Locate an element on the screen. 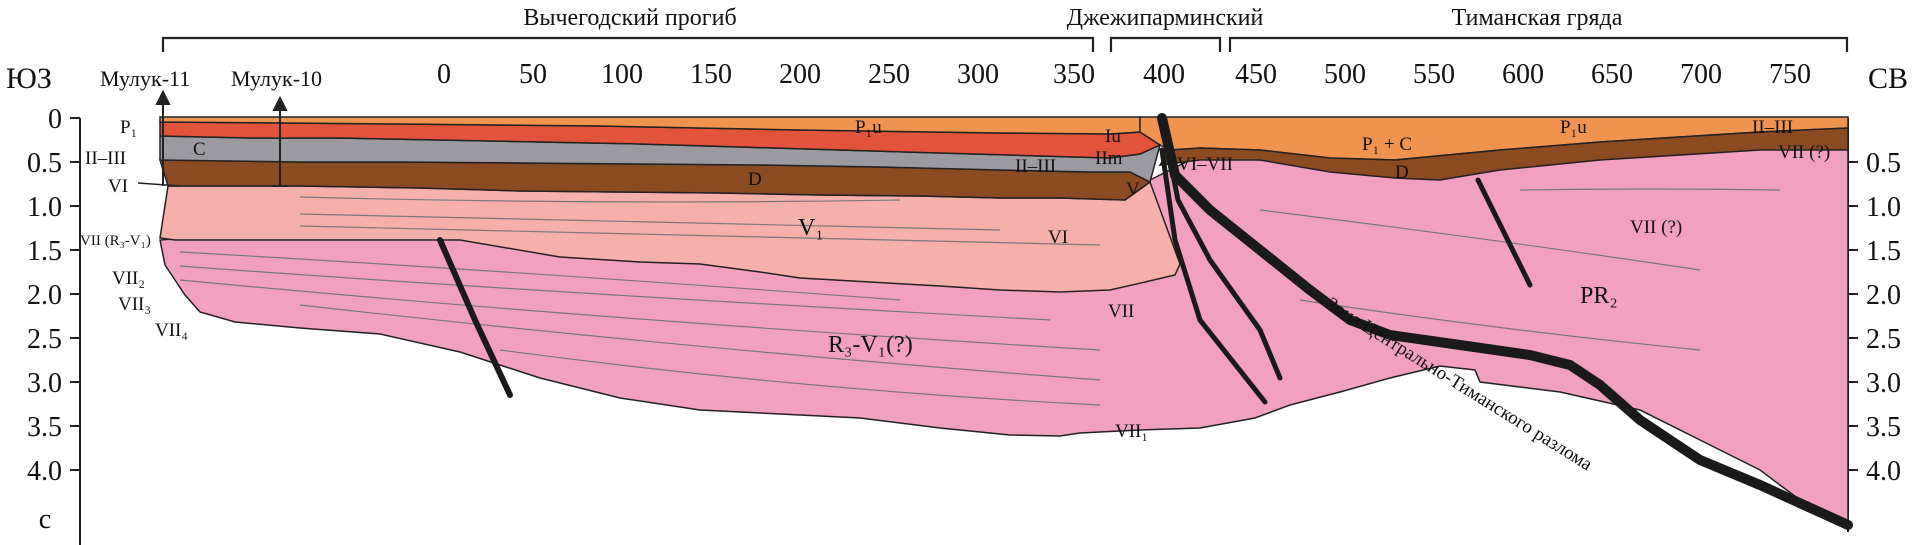 The width and height of the screenshot is (1926, 545). label-vi-vii: VI–VII is located at coordinates (1205, 164).